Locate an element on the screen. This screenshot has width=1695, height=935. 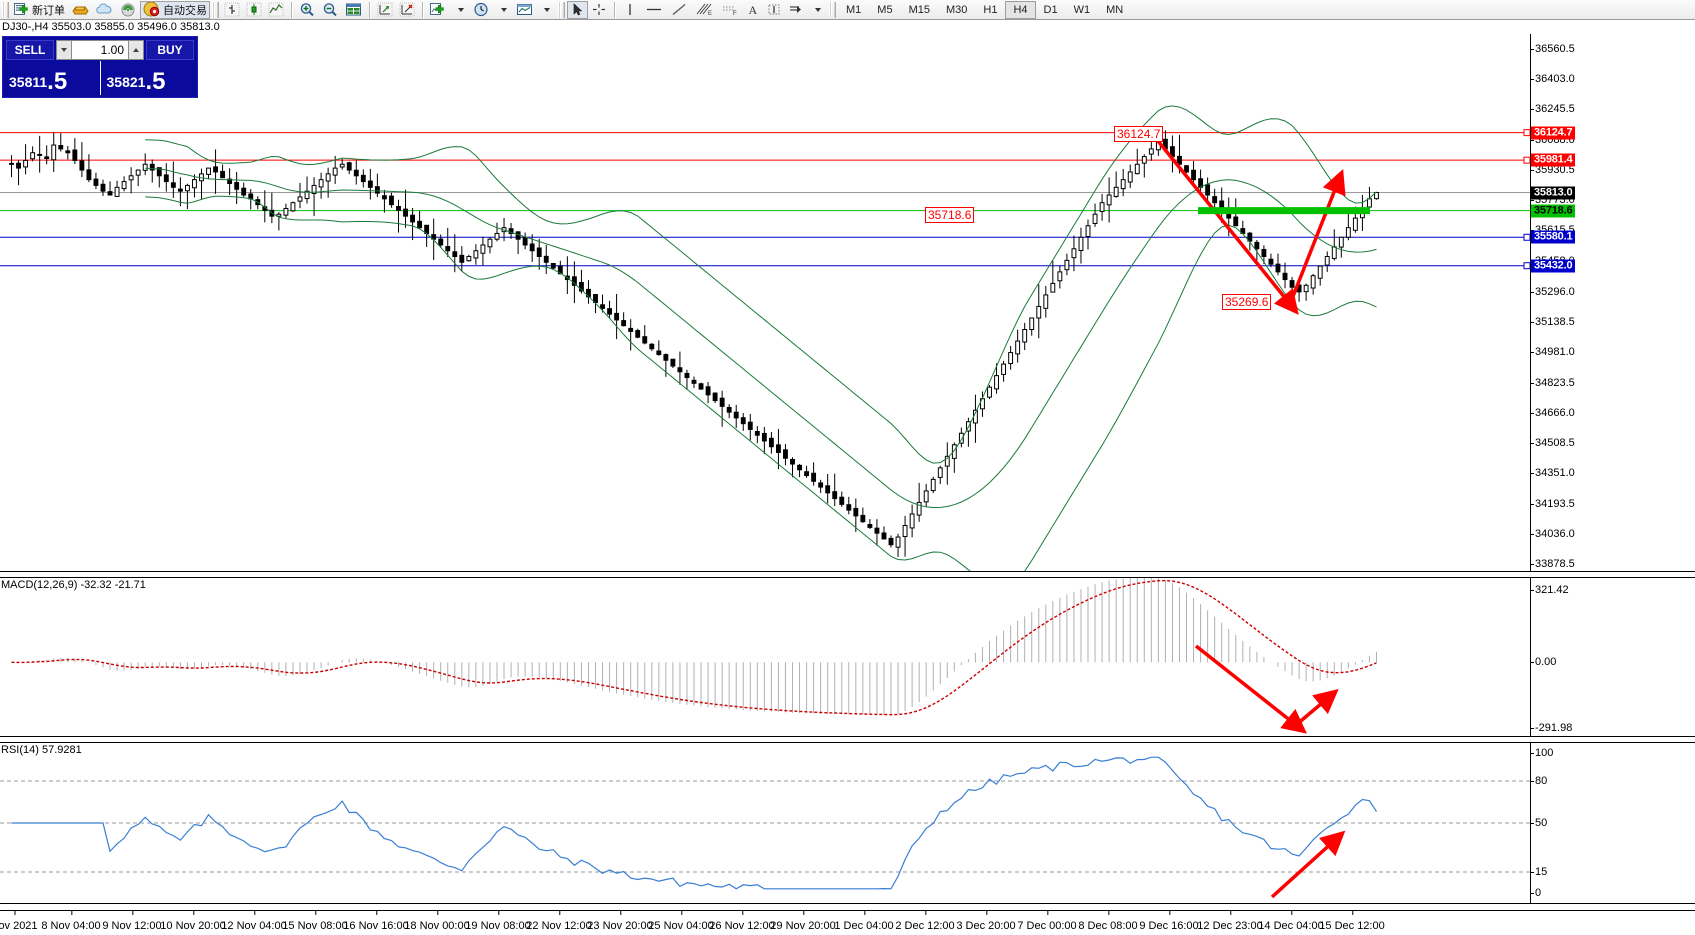
signal-button is located at coordinates (128, 10).